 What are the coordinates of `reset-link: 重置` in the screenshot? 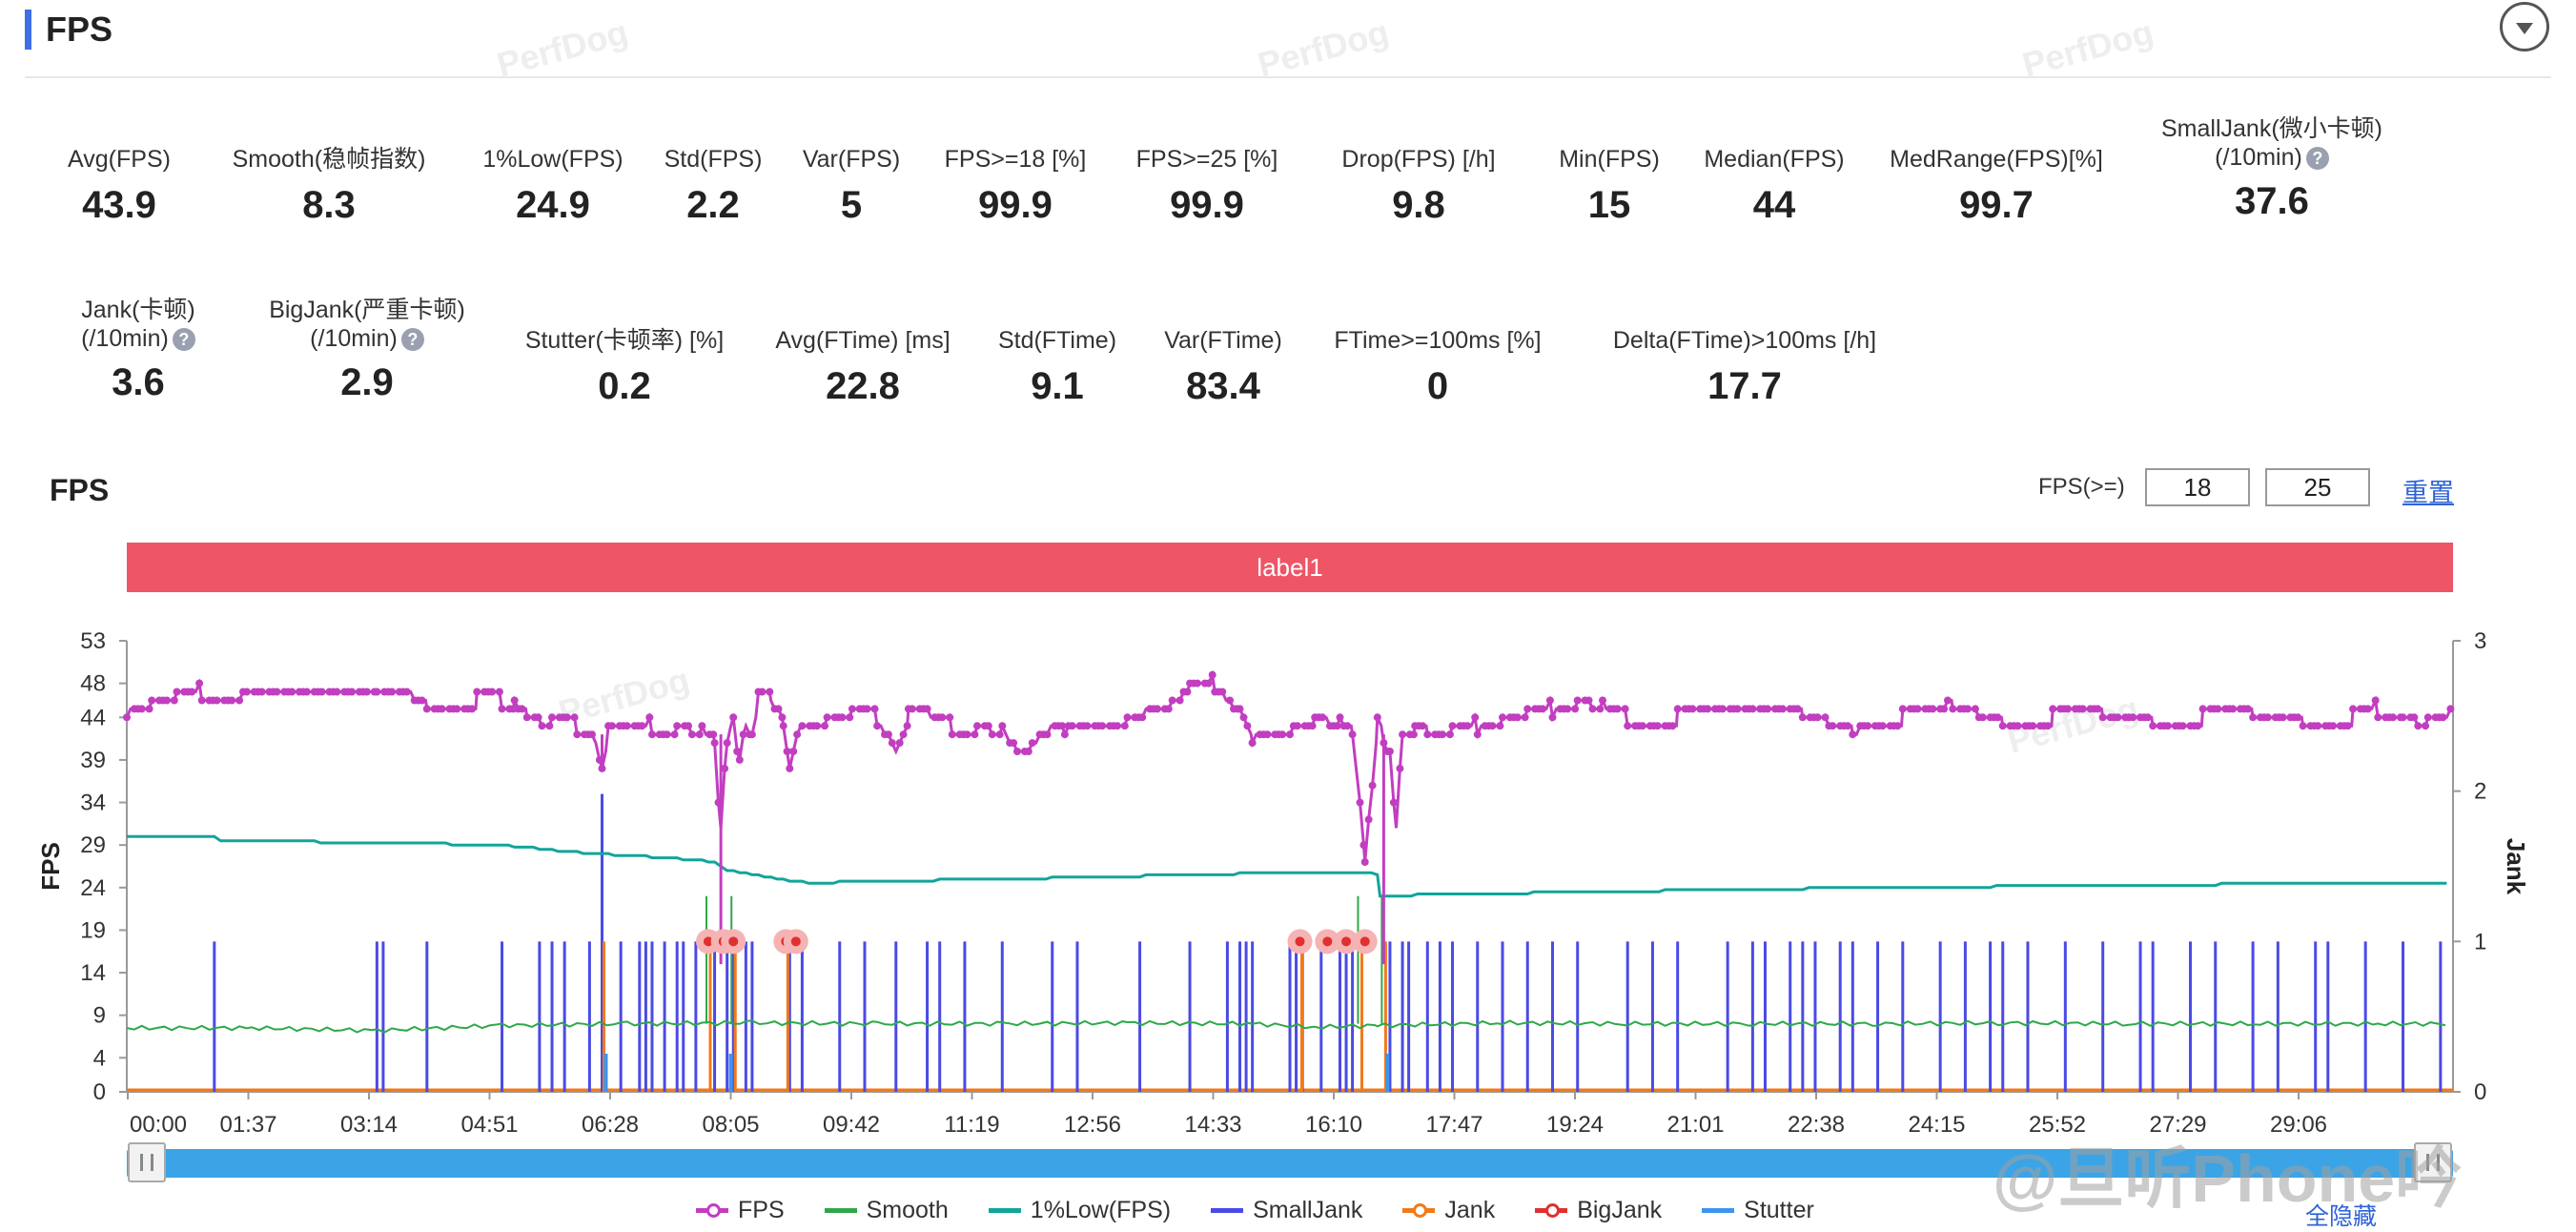 It's located at (2428, 493).